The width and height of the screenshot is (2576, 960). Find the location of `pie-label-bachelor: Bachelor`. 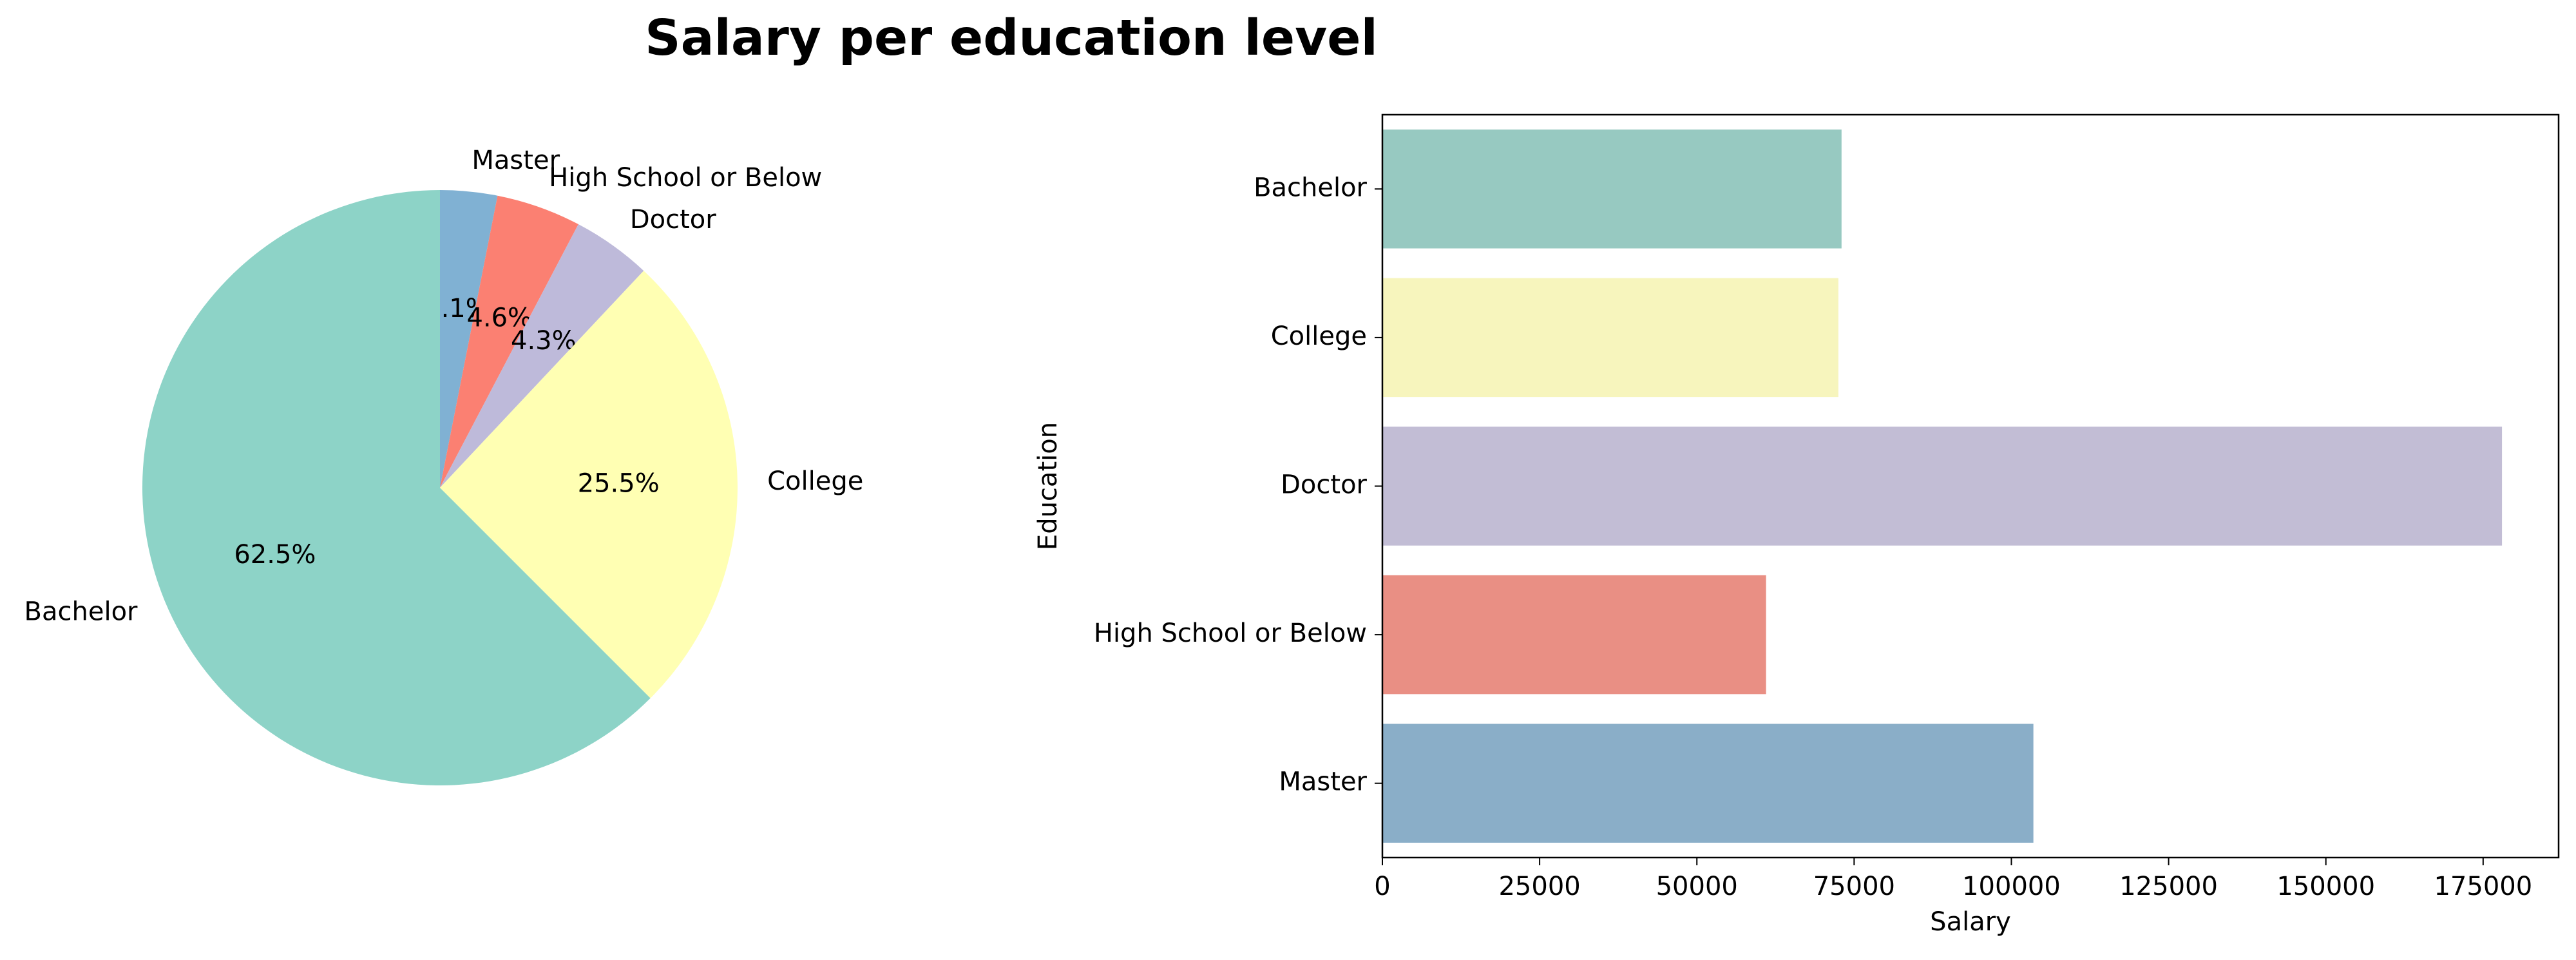

pie-label-bachelor: Bachelor is located at coordinates (81, 611).